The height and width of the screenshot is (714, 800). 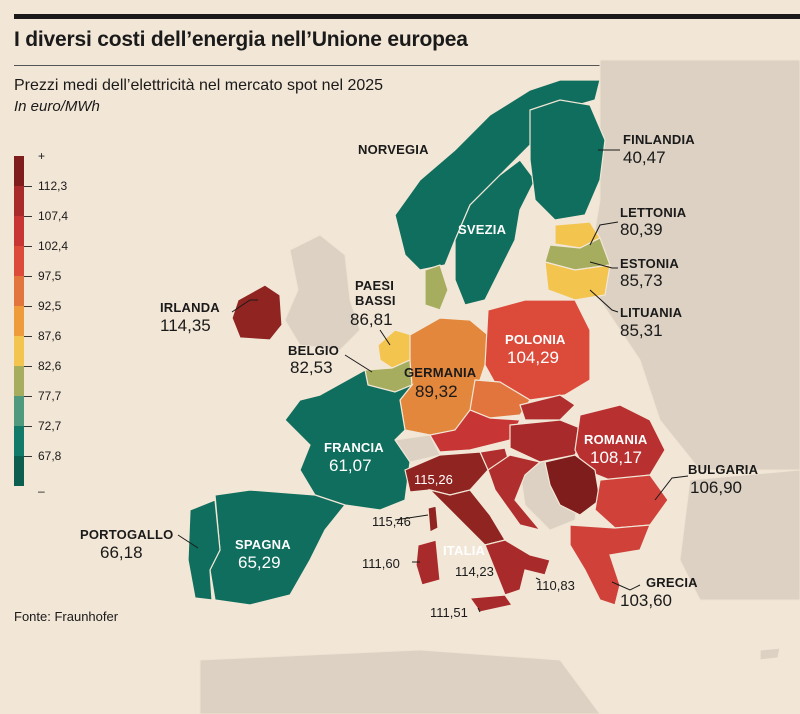 What do you see at coordinates (385, 337) in the screenshot?
I see `leader-paesibassi` at bounding box center [385, 337].